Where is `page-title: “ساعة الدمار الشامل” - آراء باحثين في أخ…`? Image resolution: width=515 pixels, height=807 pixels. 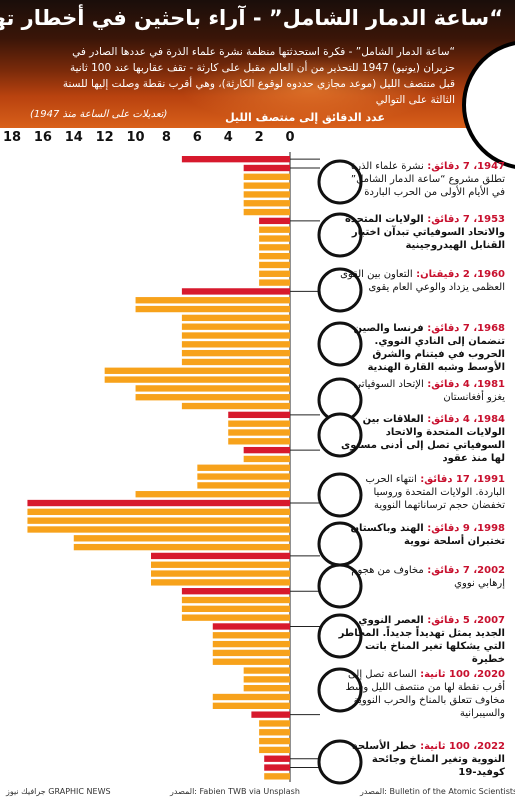 page-title: “ساعة الدمار الشامل” - آراء باحثين في أخ… is located at coordinates (251, 18).